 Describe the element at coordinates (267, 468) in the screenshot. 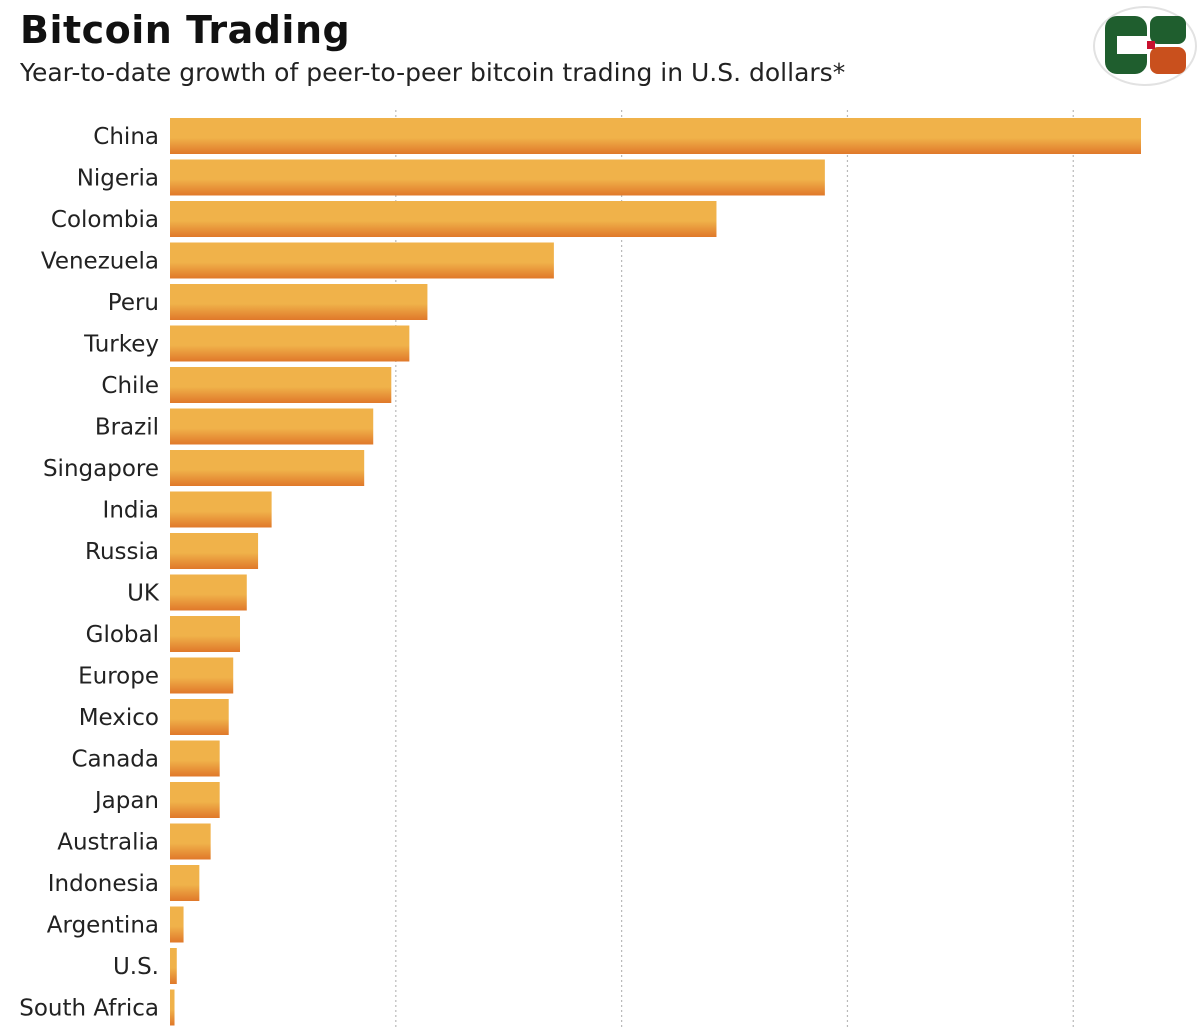

I see `bar-singapore` at that location.